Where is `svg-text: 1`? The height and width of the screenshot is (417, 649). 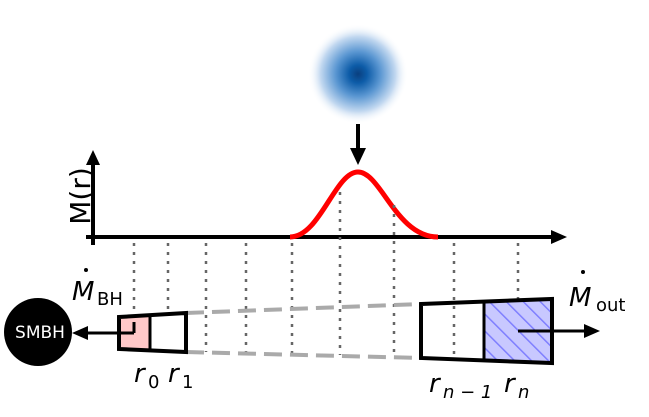
svg-text: 1 is located at coordinates (187, 382).